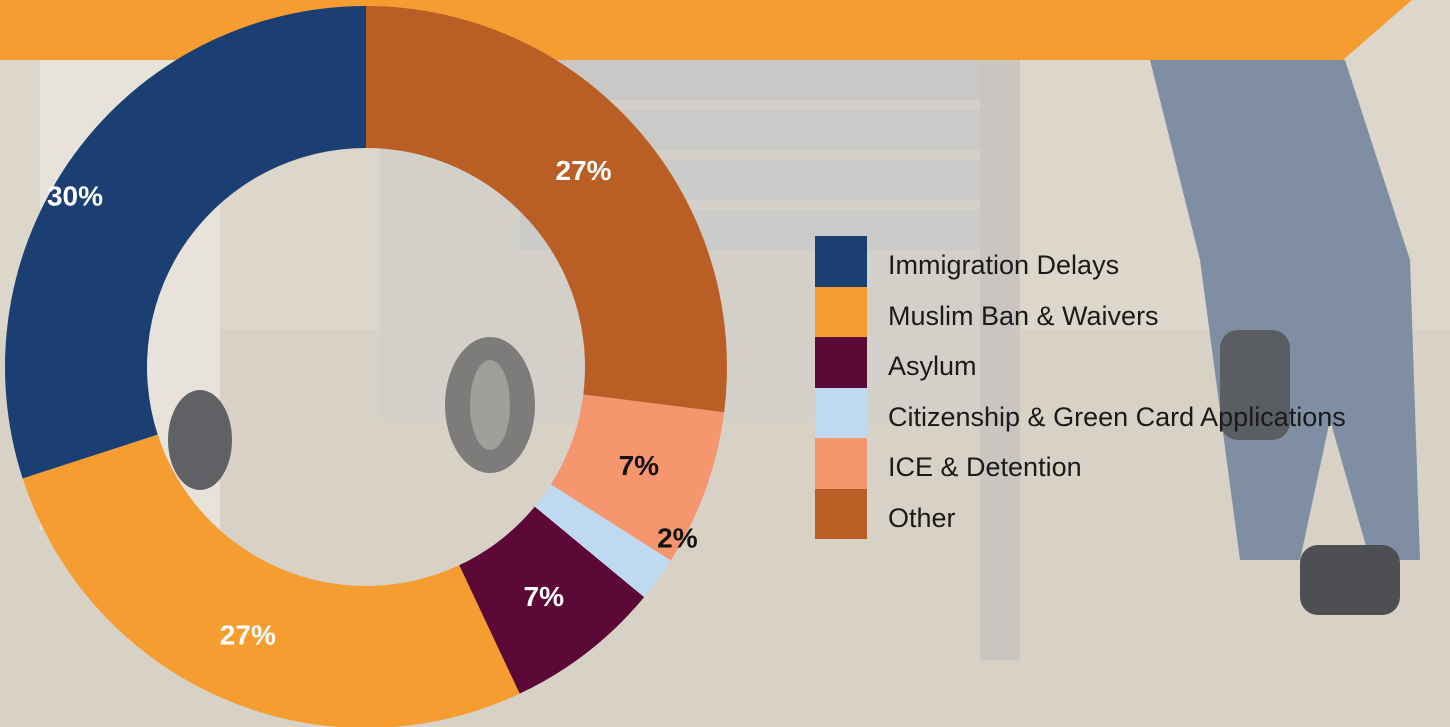  What do you see at coordinates (1127, 513) in the screenshot?
I see `legend-item: Other` at bounding box center [1127, 513].